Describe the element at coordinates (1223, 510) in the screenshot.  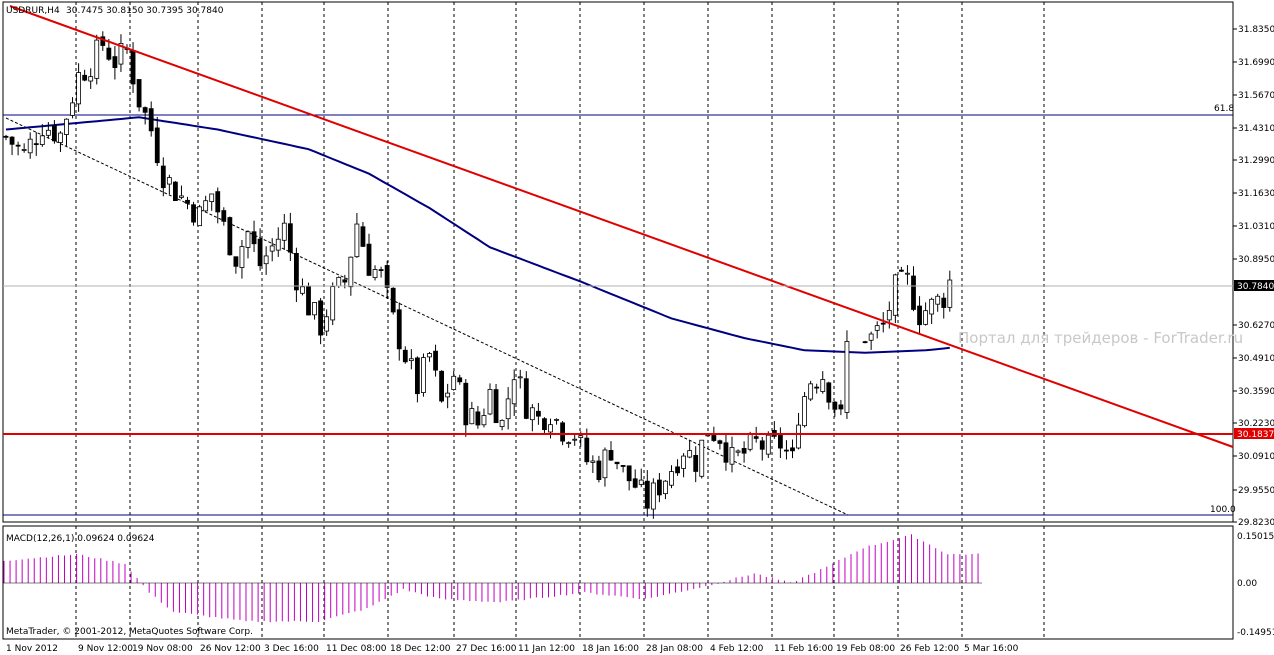
I see `fib-100-label: 100.0` at that location.